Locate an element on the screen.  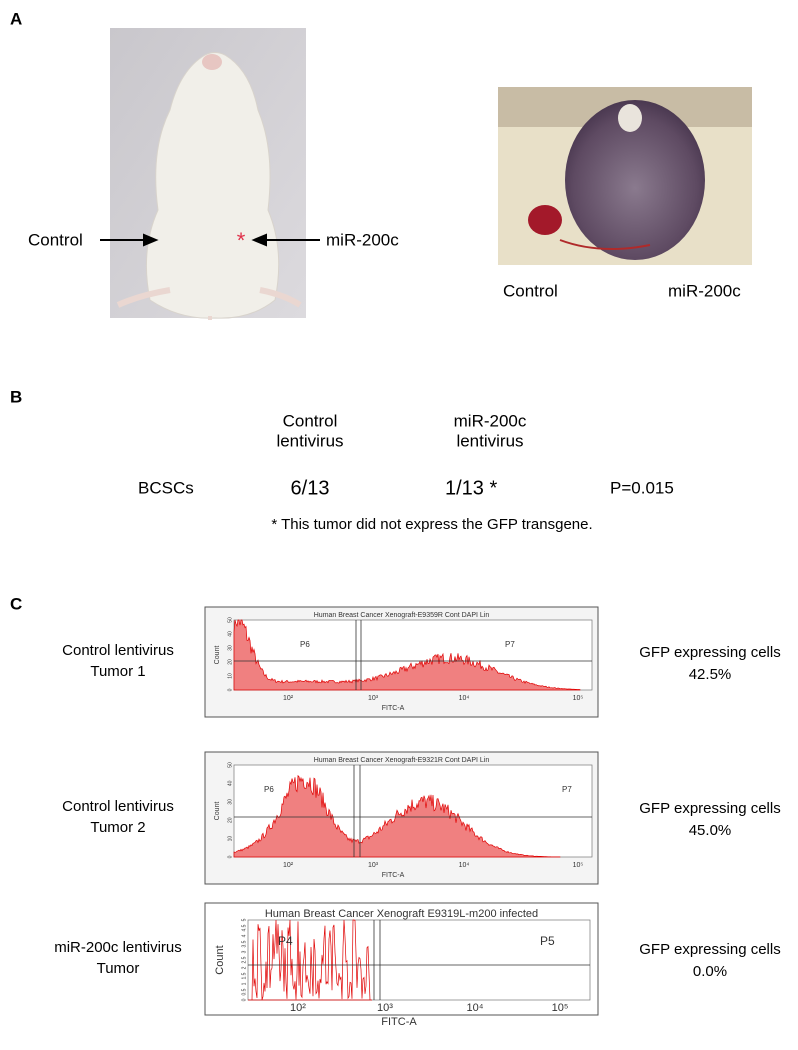
tumor-photo is located at coordinates (625, 176).